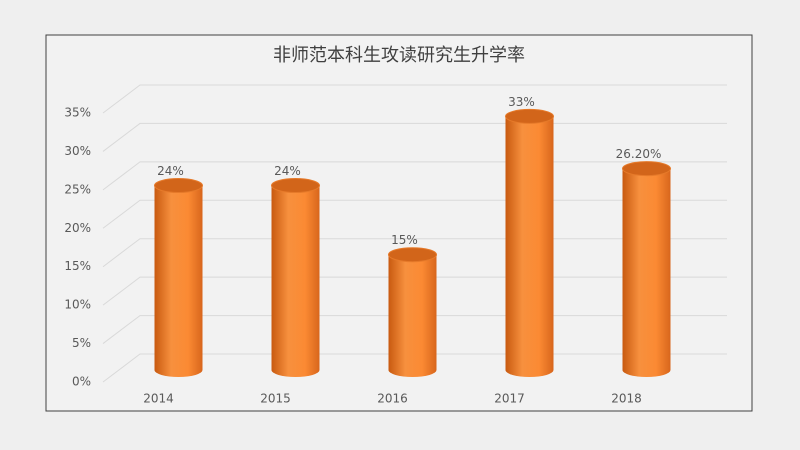  I want to click on y-tick-label: 20%, so click(77, 228).